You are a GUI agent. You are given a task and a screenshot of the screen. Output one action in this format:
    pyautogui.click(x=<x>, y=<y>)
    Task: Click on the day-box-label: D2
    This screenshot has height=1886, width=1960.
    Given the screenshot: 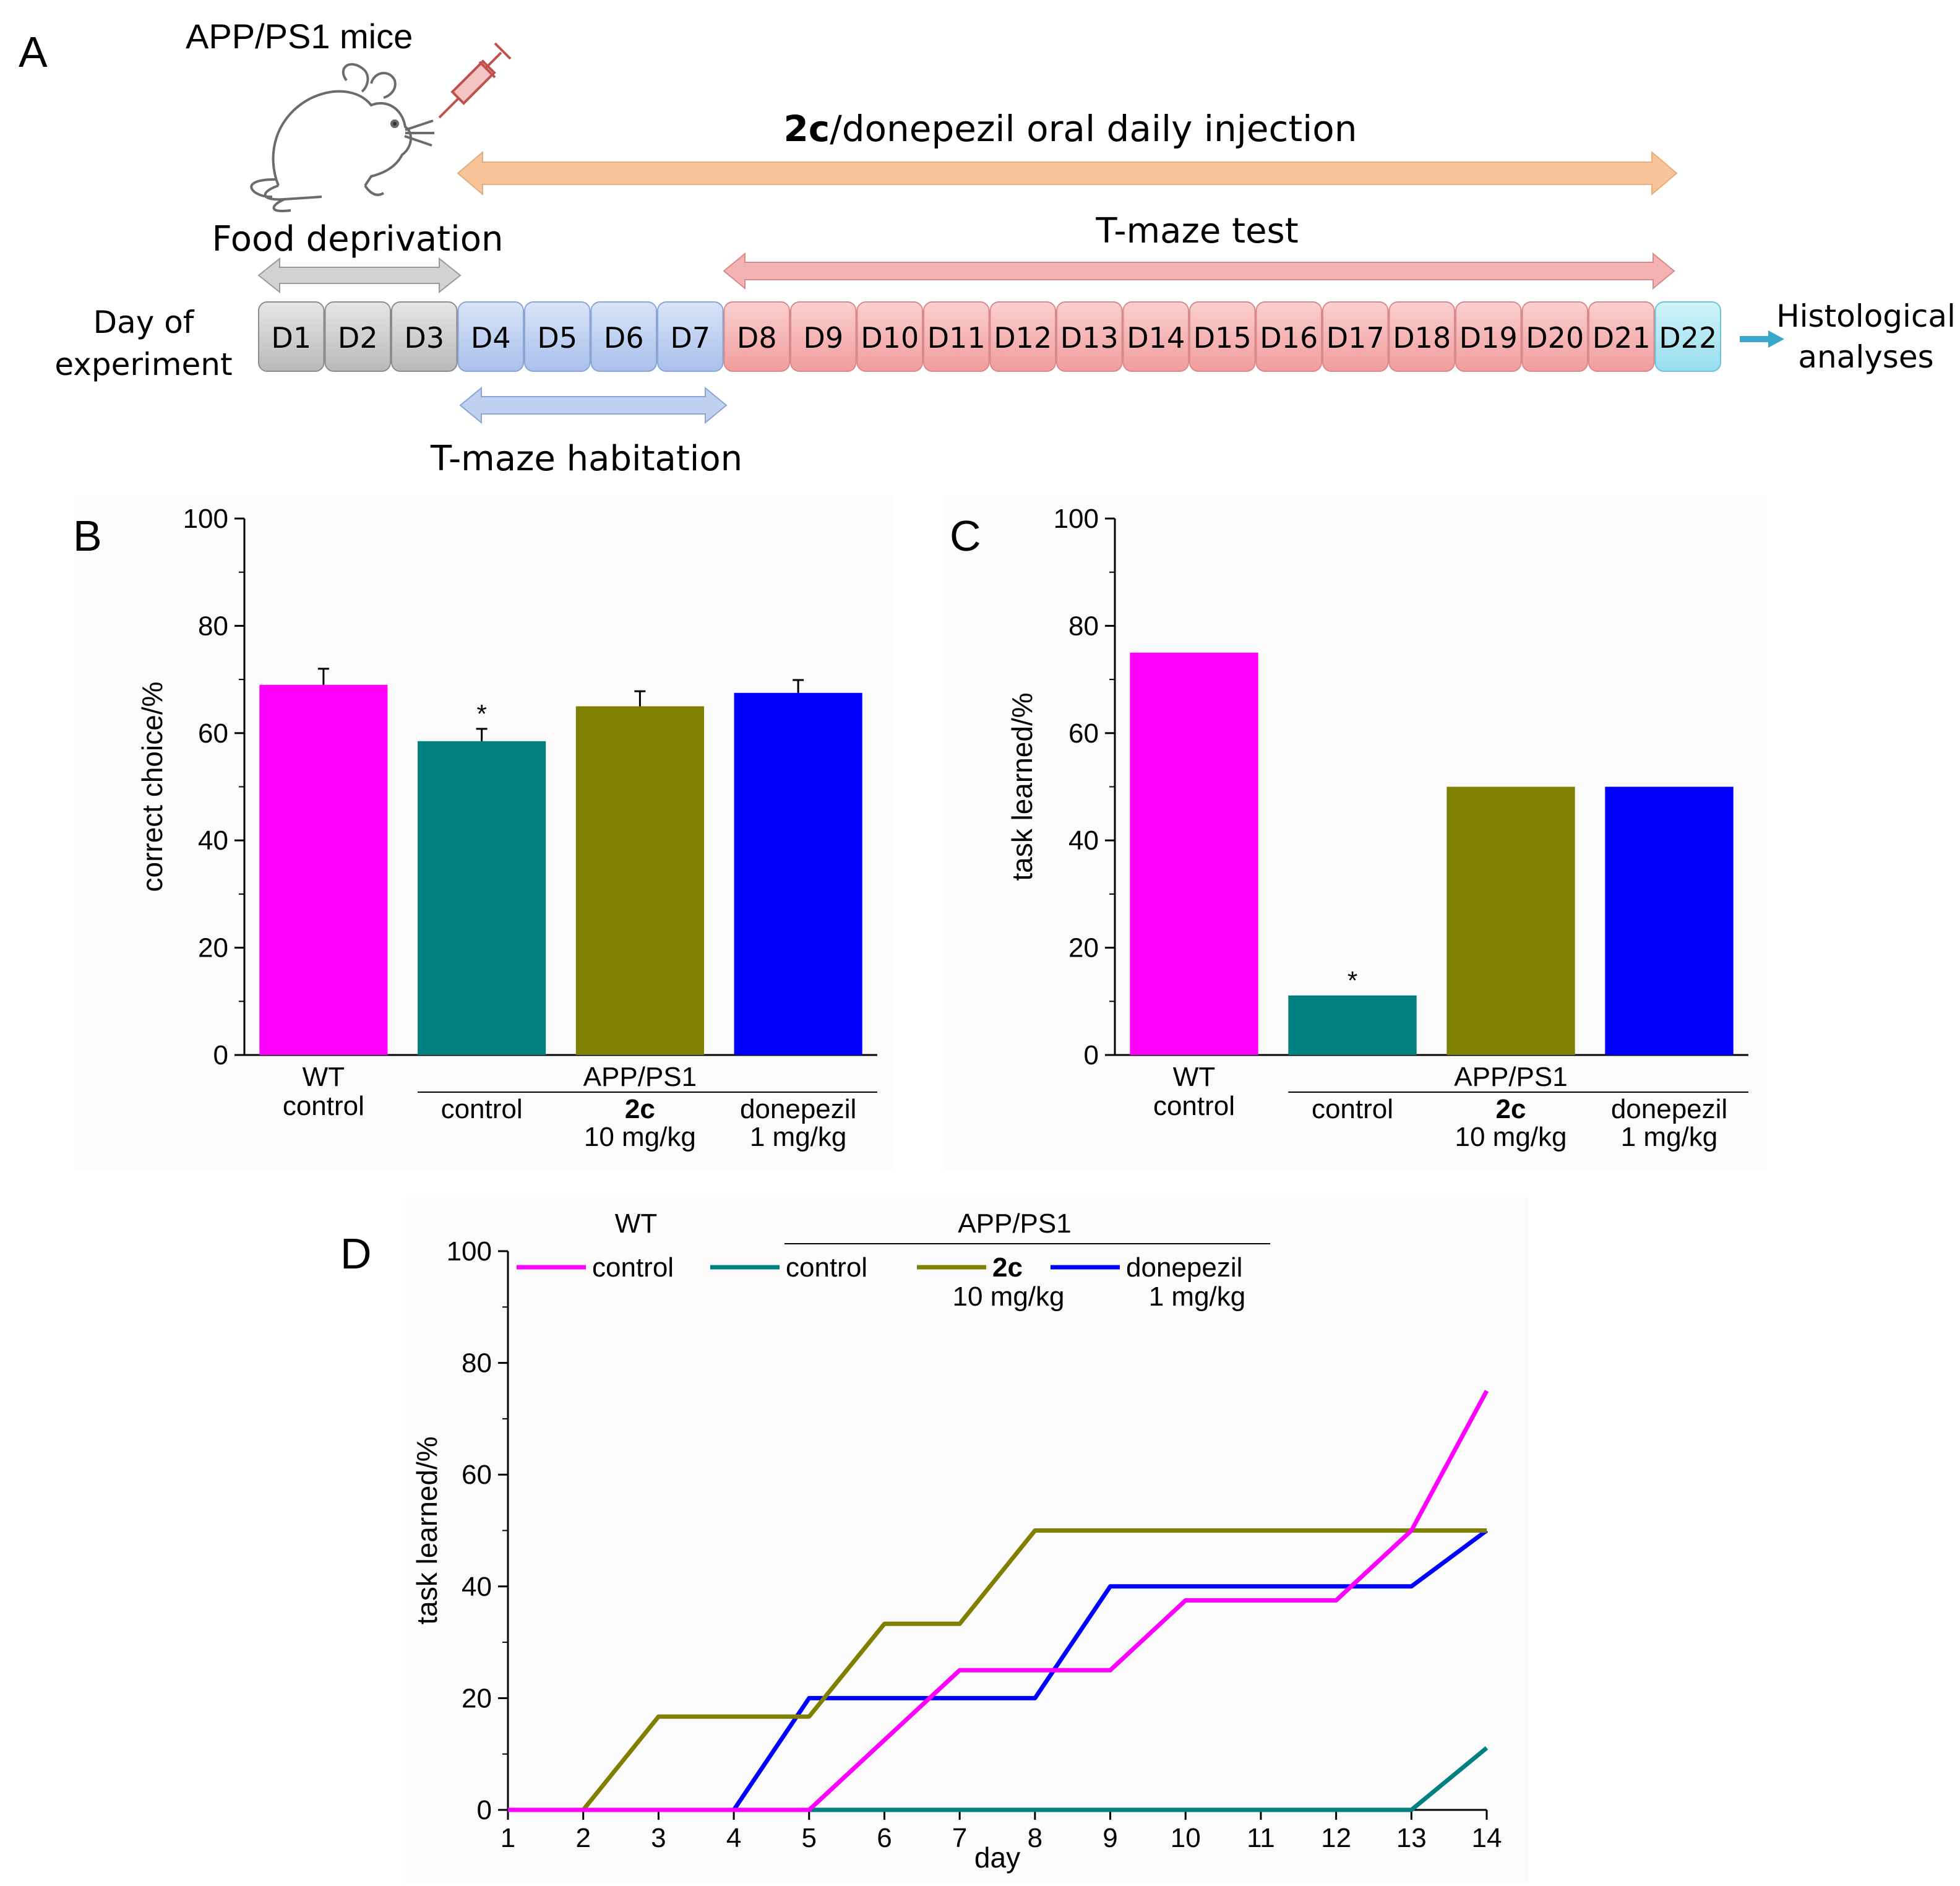 What is the action you would take?
    pyautogui.click(x=358, y=338)
    